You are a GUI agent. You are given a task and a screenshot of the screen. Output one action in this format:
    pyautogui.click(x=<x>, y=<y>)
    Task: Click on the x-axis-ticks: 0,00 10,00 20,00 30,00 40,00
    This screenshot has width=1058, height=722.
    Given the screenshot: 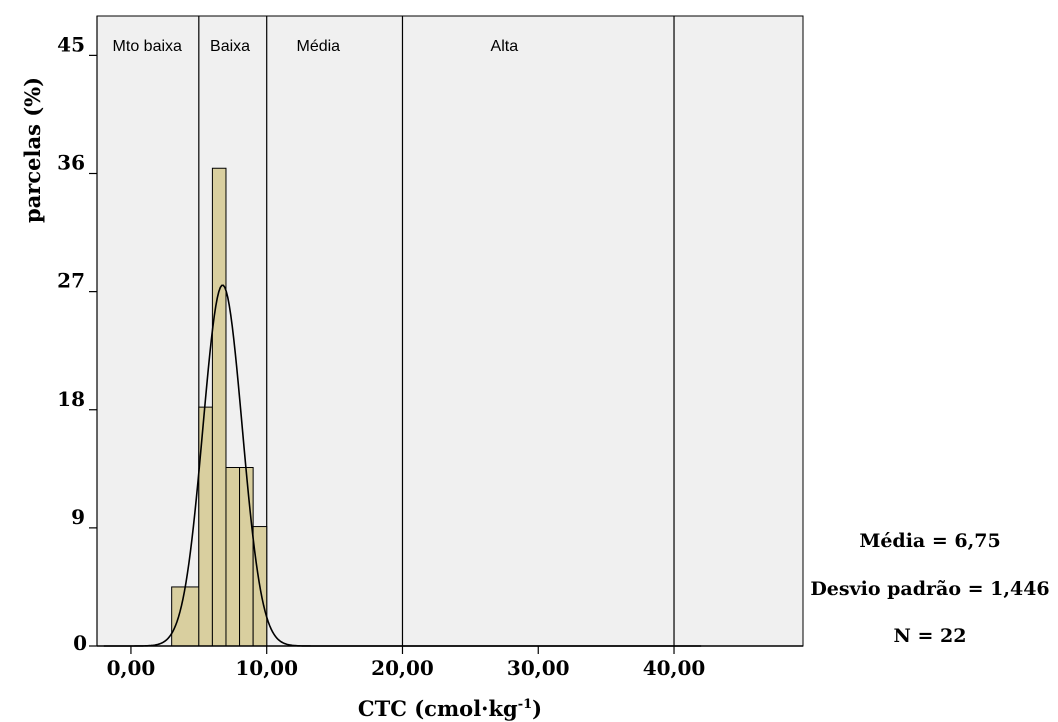 What is the action you would take?
    pyautogui.click(x=406, y=663)
    